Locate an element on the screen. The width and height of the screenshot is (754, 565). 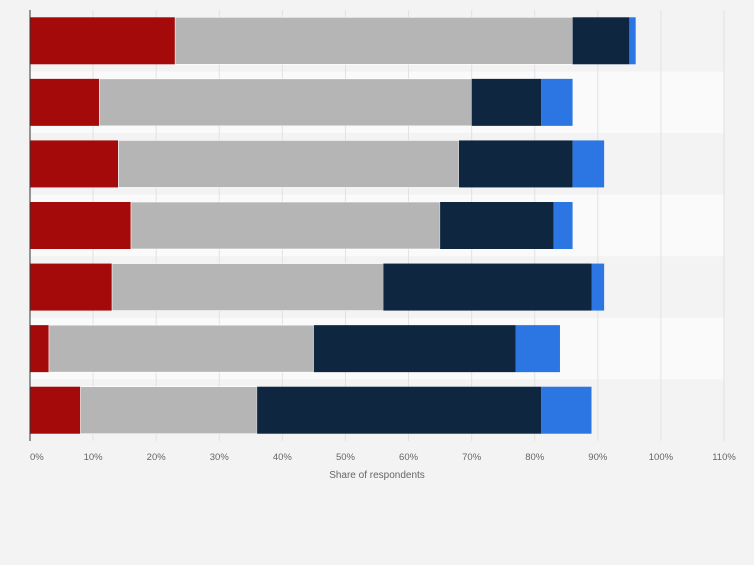
x-tick-label: 70% is located at coordinates (472, 457).